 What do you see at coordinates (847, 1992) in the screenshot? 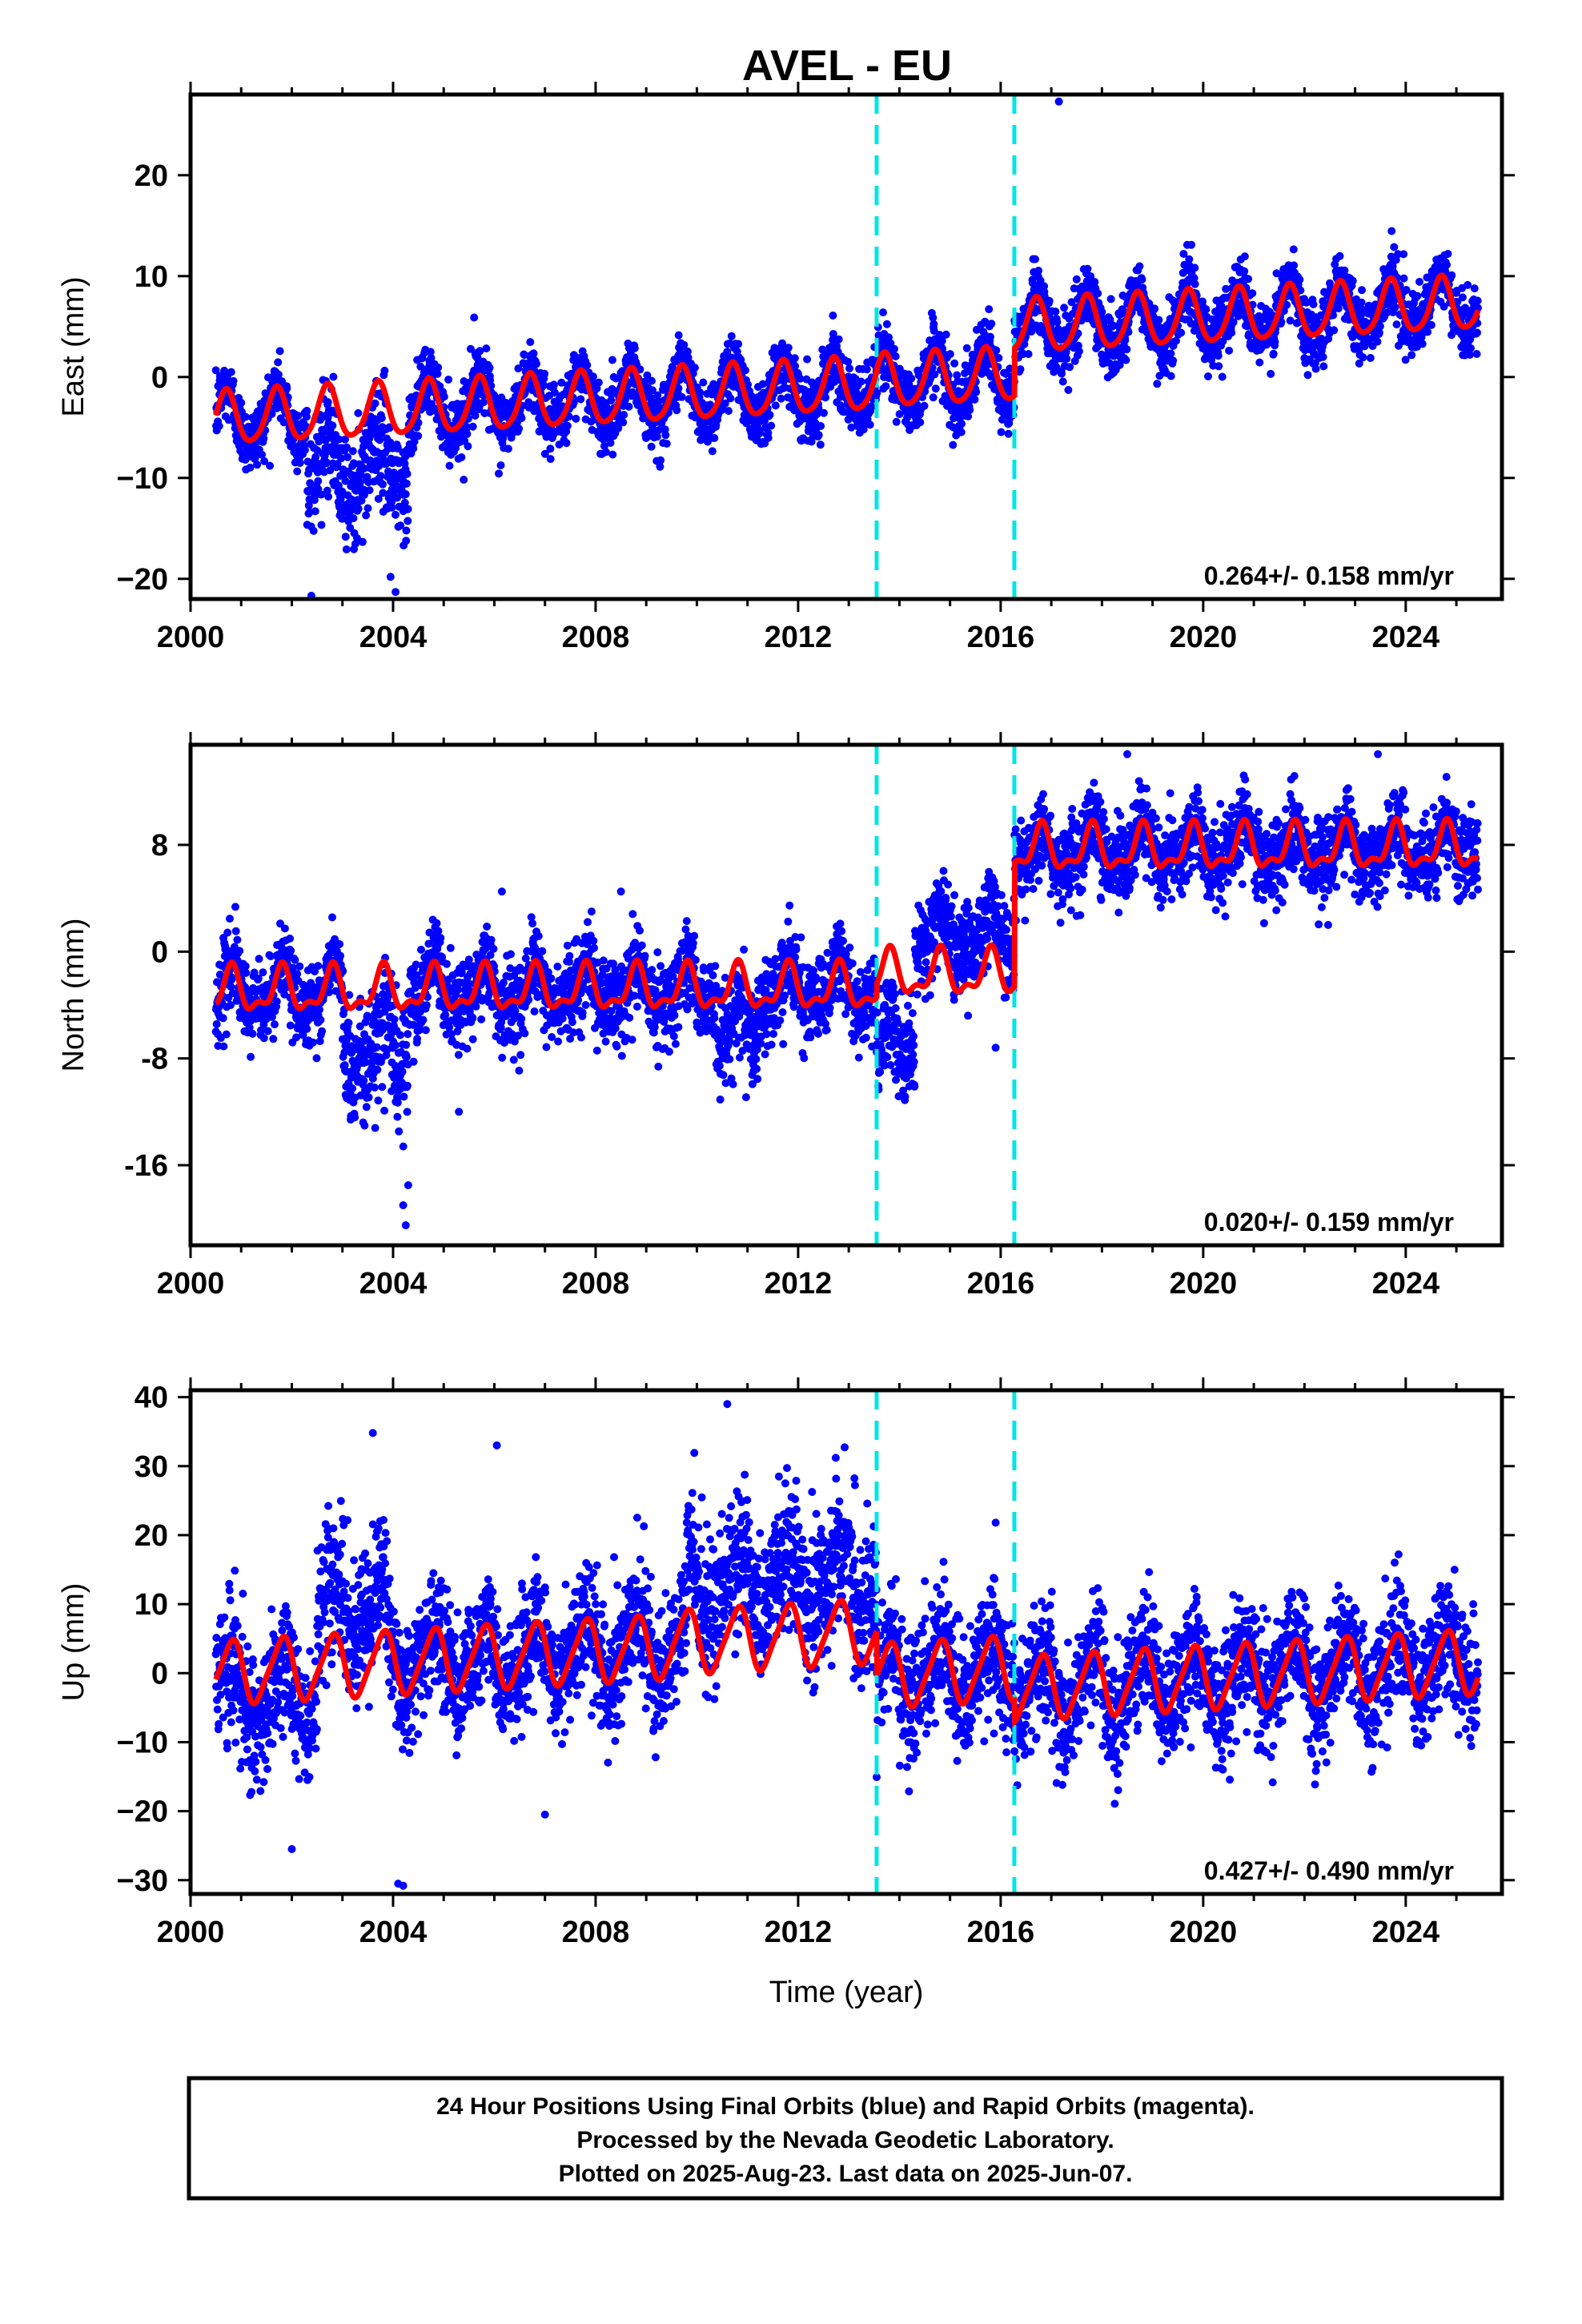
I see `x-axis-label: Time (year)` at bounding box center [847, 1992].